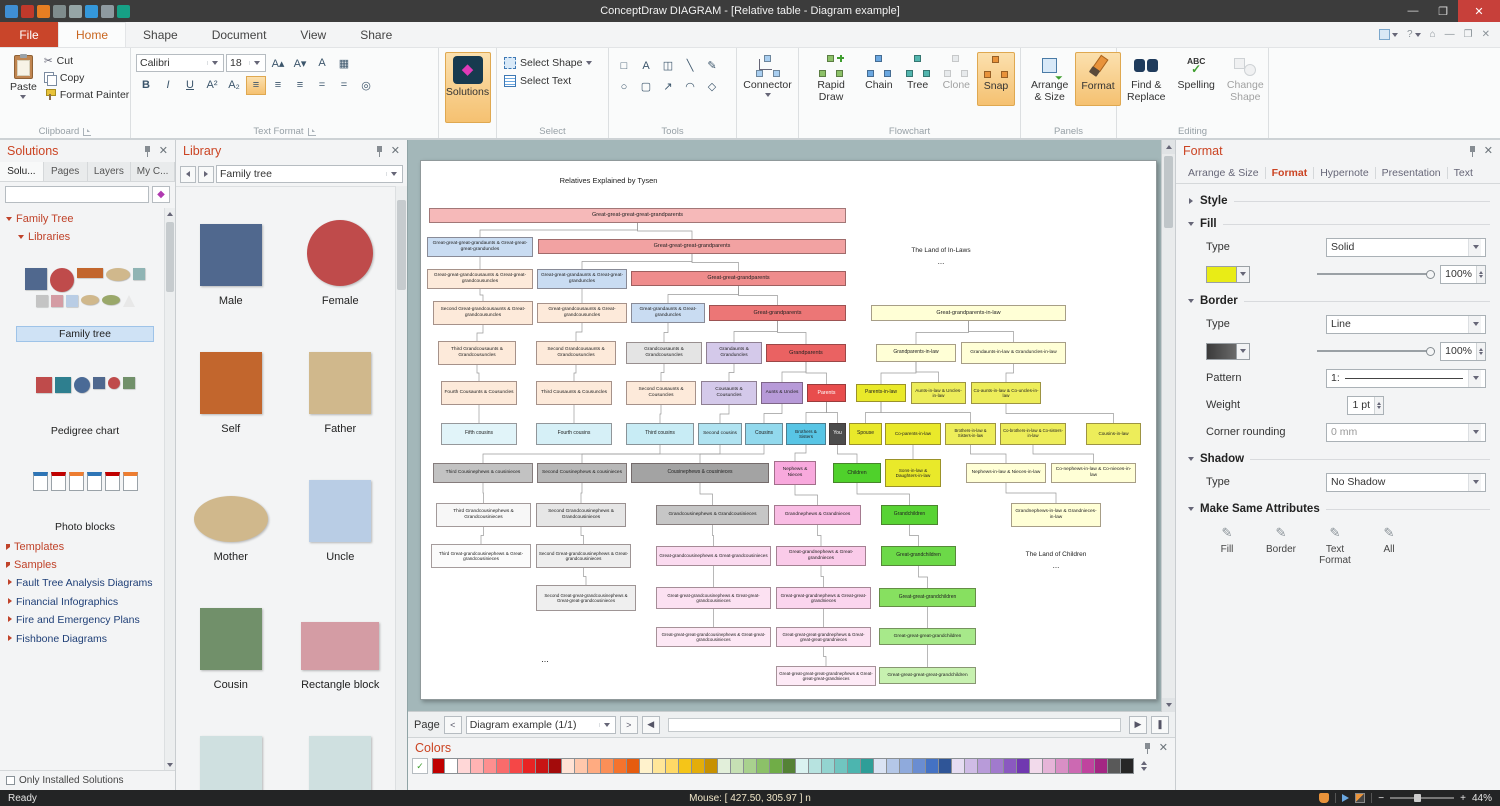 This screenshot has height=806, width=1500. I want to click on subscript-button: A₂, so click(234, 85).